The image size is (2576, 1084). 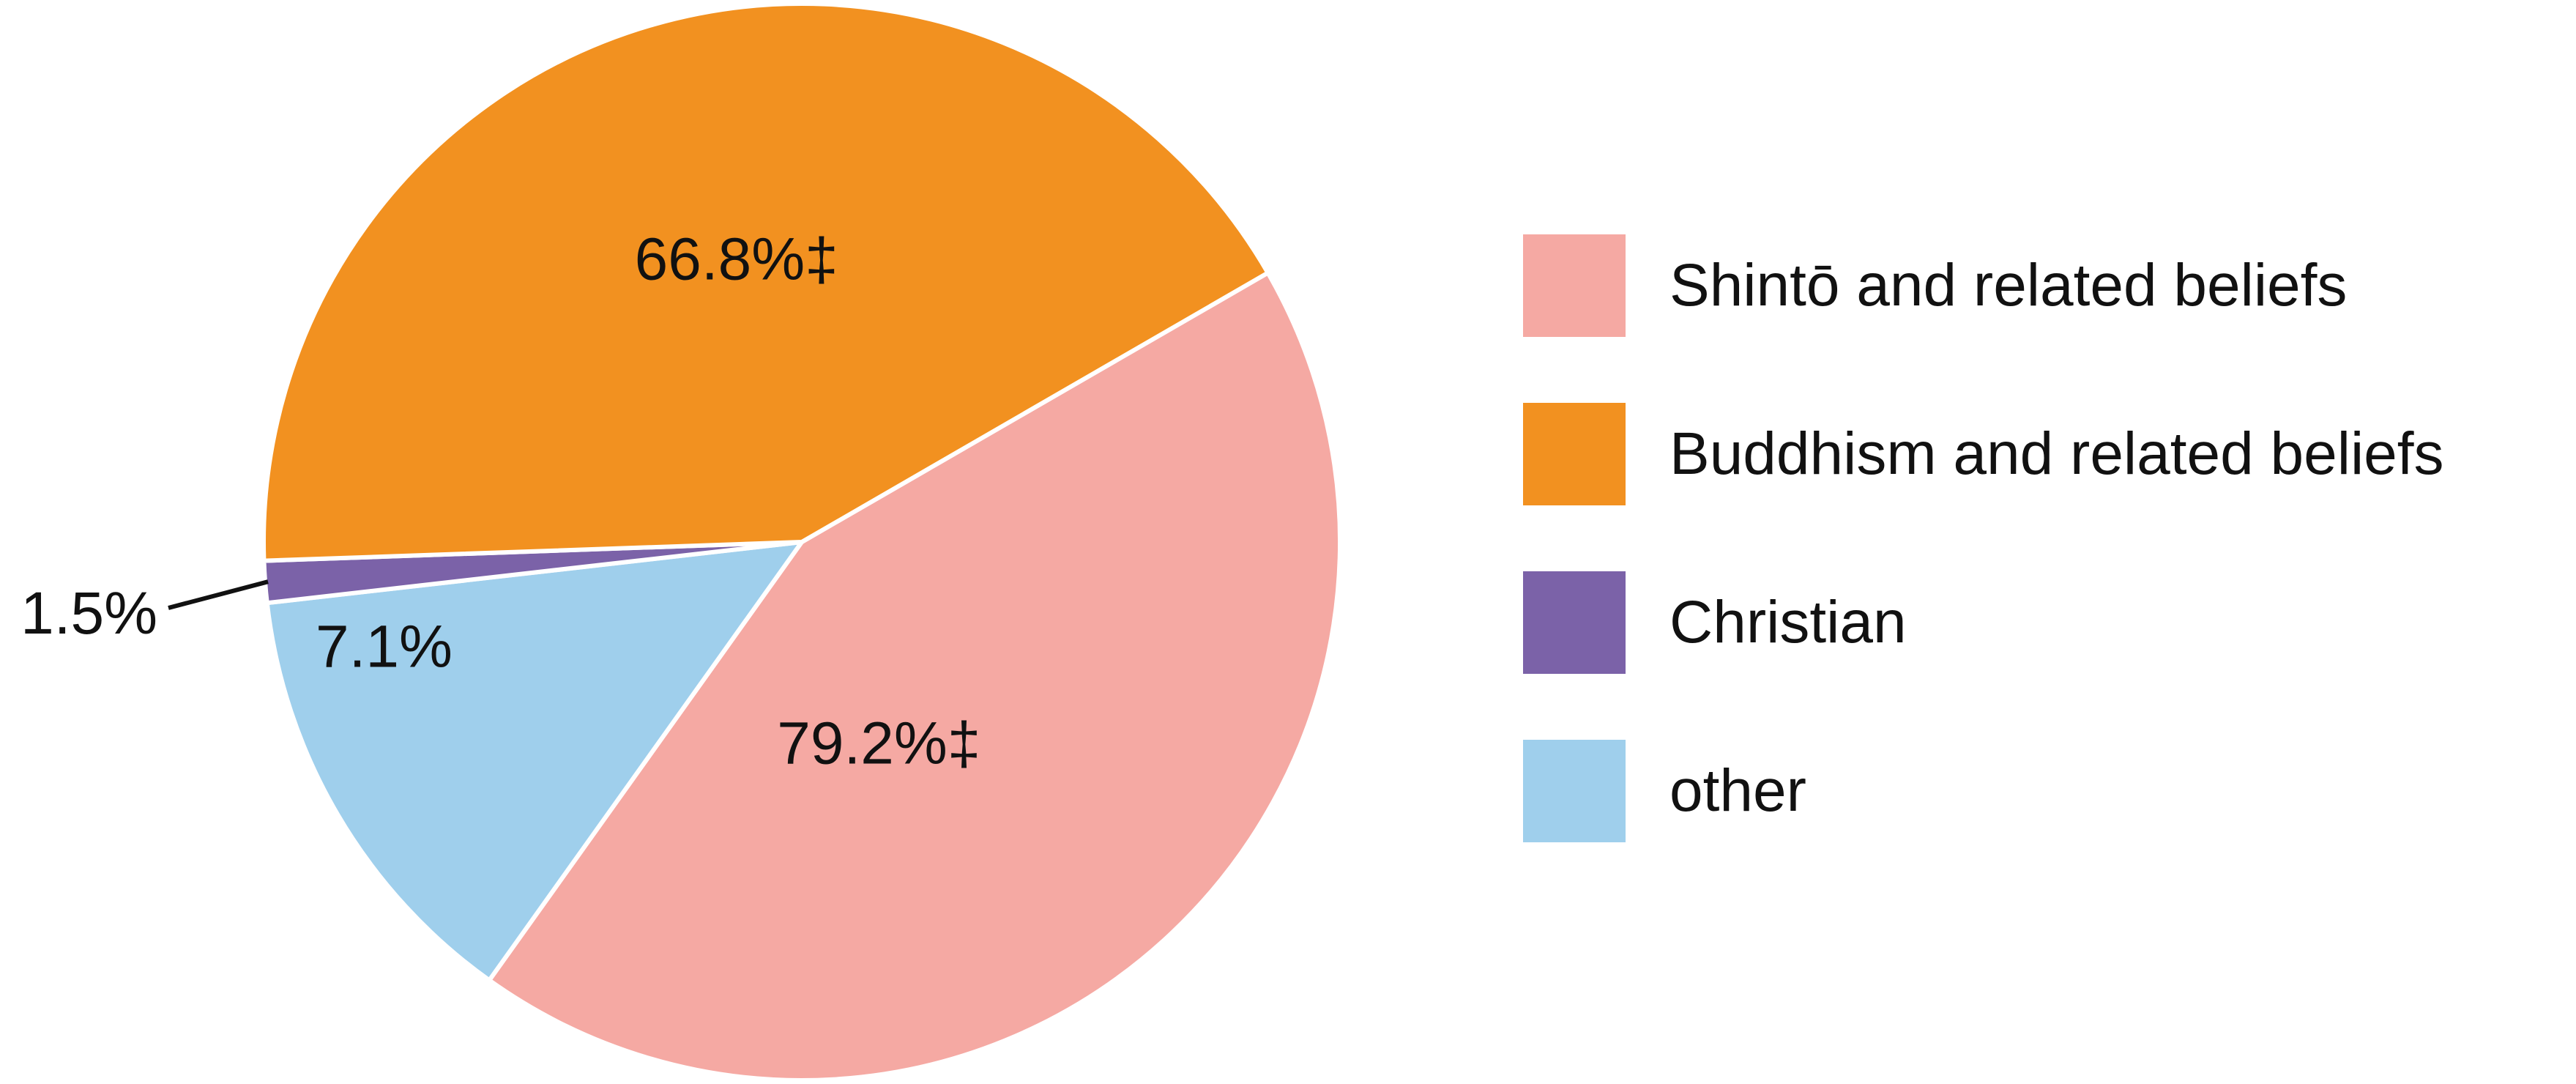 I want to click on legend-label-other: other, so click(x=1737, y=790).